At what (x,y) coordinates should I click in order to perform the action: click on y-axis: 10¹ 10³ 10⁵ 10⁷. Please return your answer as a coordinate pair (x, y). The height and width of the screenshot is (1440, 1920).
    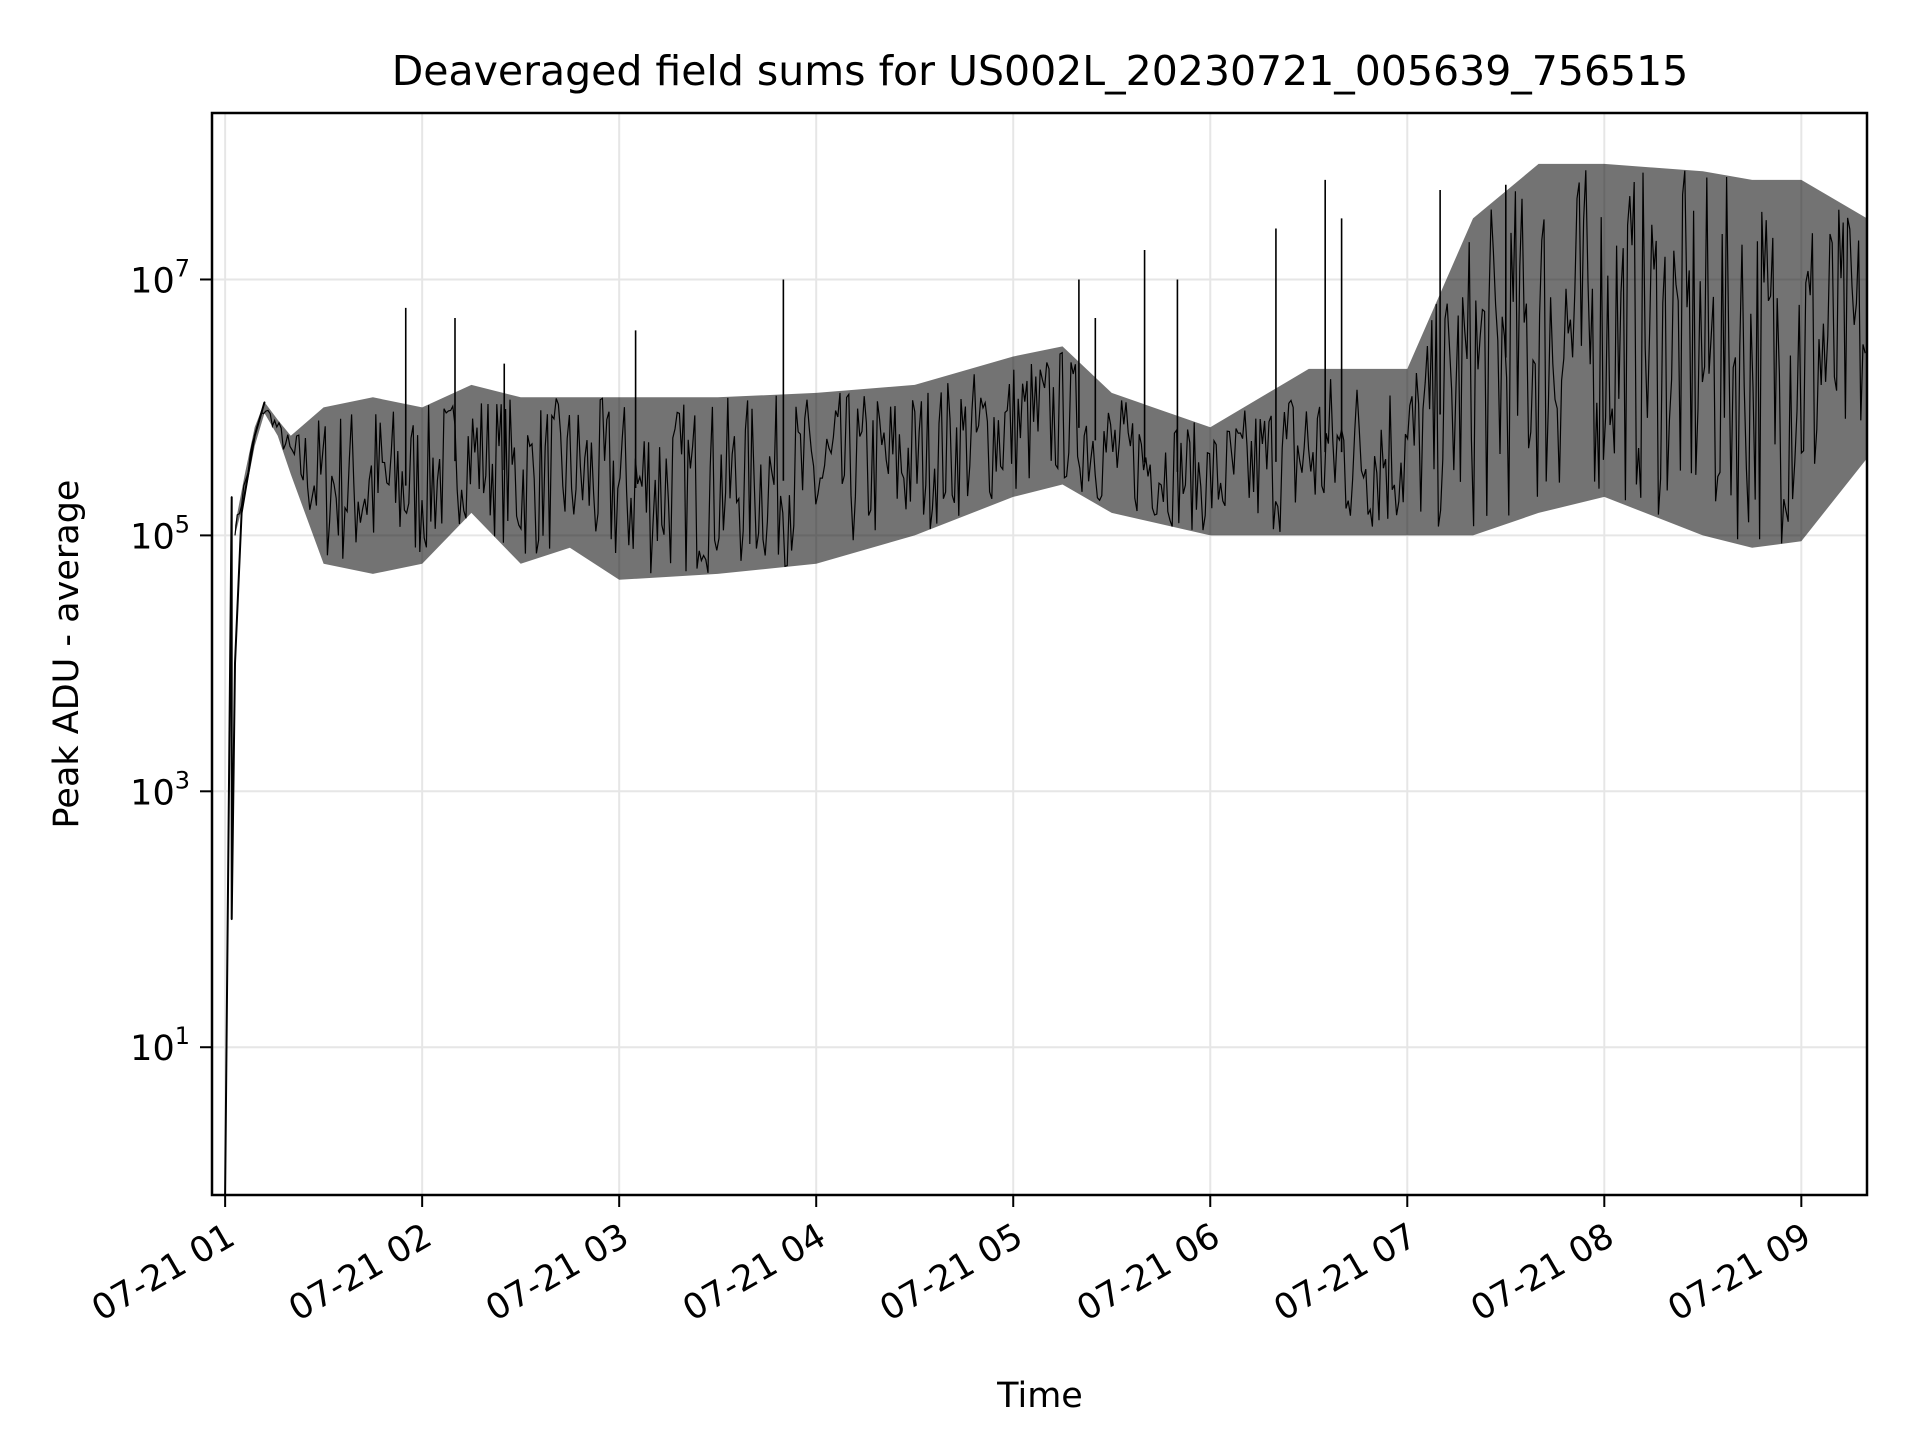
    Looking at the image, I should click on (171, 661).